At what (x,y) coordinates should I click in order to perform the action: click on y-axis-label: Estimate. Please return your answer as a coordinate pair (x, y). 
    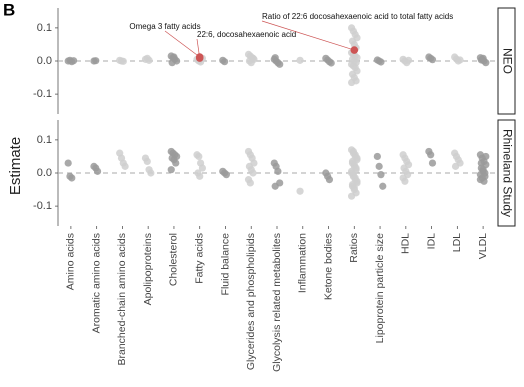
    Looking at the image, I should click on (15, 166).